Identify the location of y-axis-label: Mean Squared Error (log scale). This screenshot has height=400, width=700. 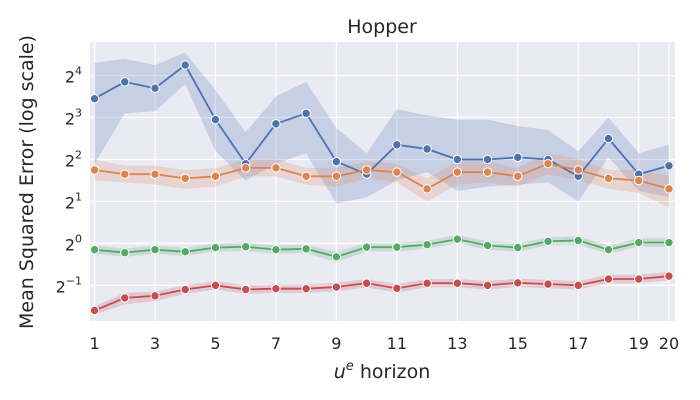
(27, 182).